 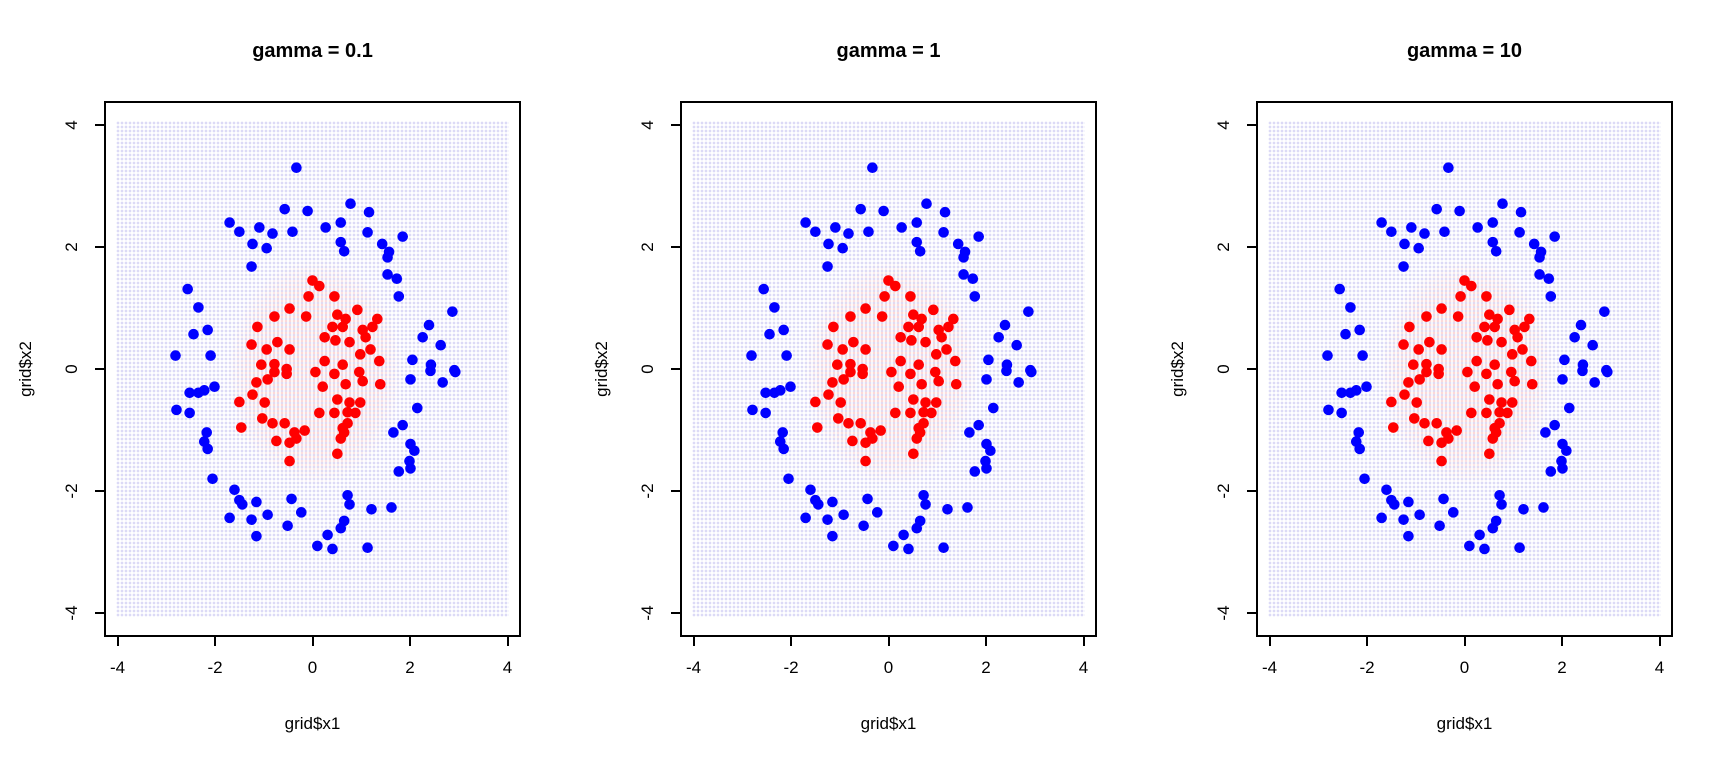 I want to click on x-axis-tick-label: -2, so click(x=215, y=667).